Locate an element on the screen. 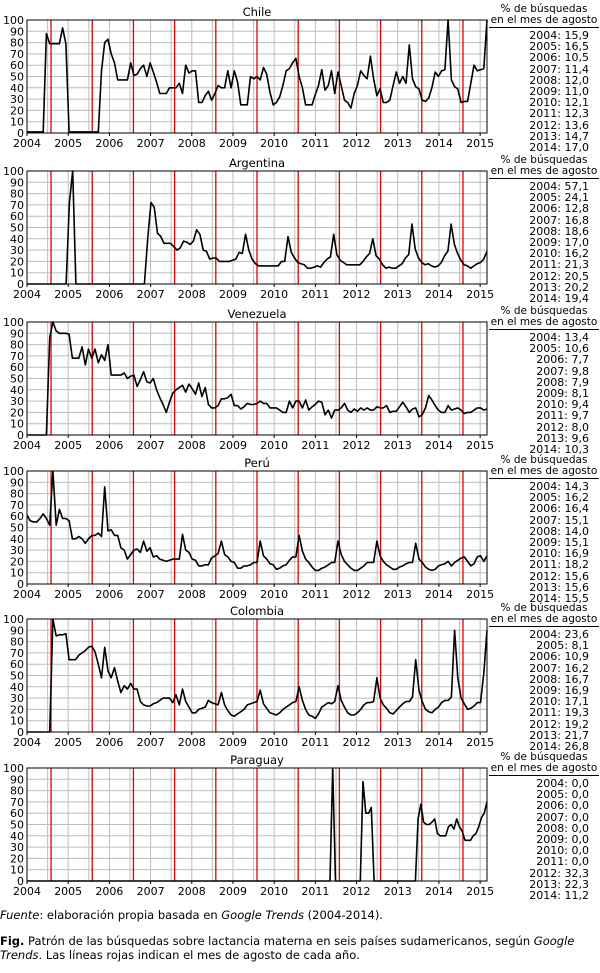 This screenshot has width=600, height=973. august-table-row: 2009: 8,1 is located at coordinates (562, 394).